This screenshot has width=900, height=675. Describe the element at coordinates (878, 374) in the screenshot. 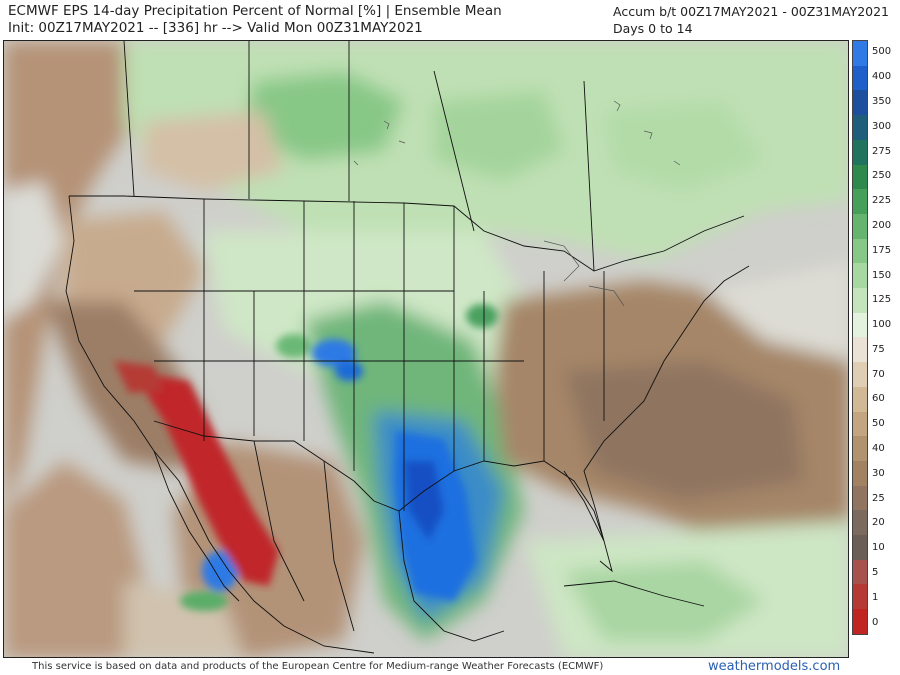

I see `colorbar-label: 70` at that location.